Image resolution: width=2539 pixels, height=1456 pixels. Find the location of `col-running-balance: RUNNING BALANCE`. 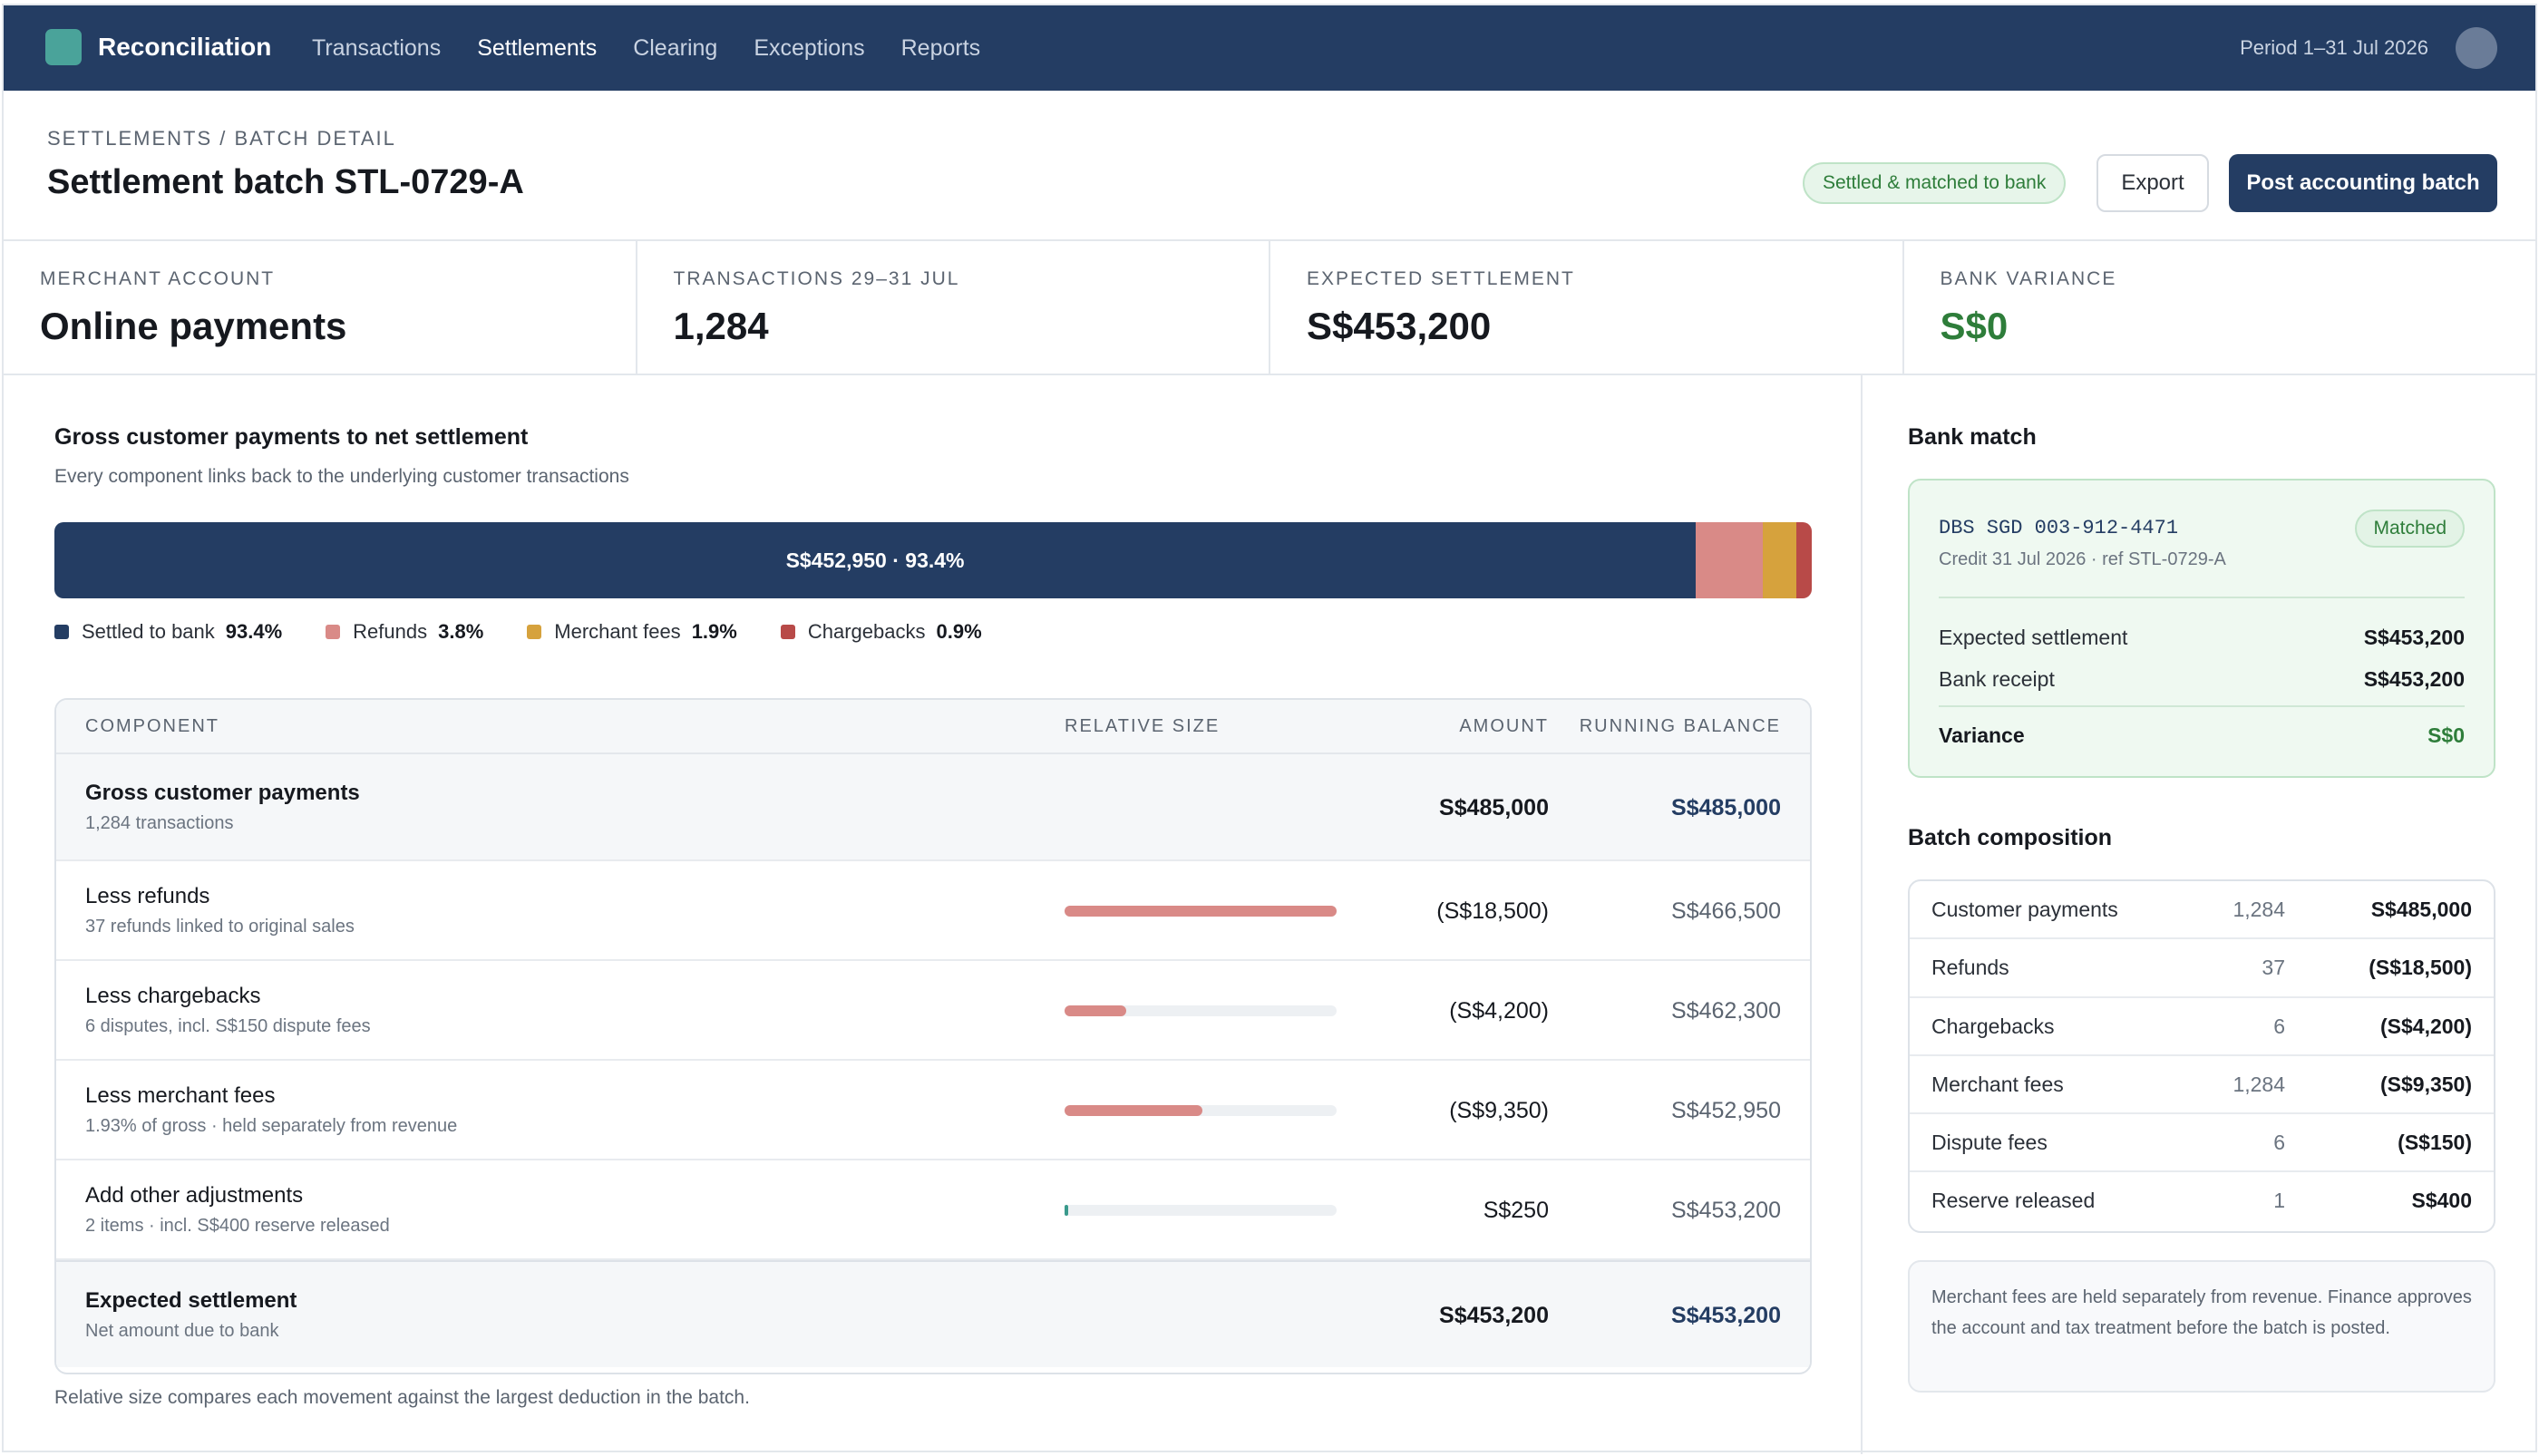

col-running-balance: RUNNING BALANCE is located at coordinates (1680, 726).